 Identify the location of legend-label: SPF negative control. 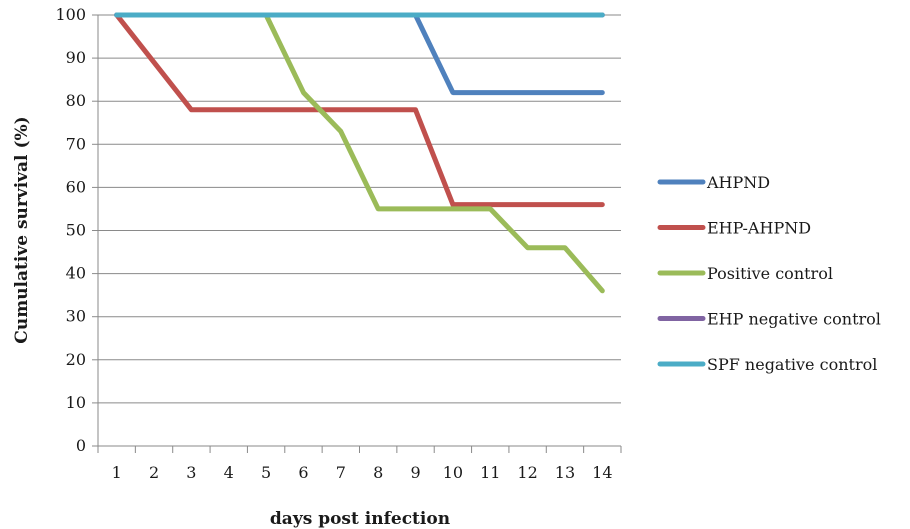
(792, 364).